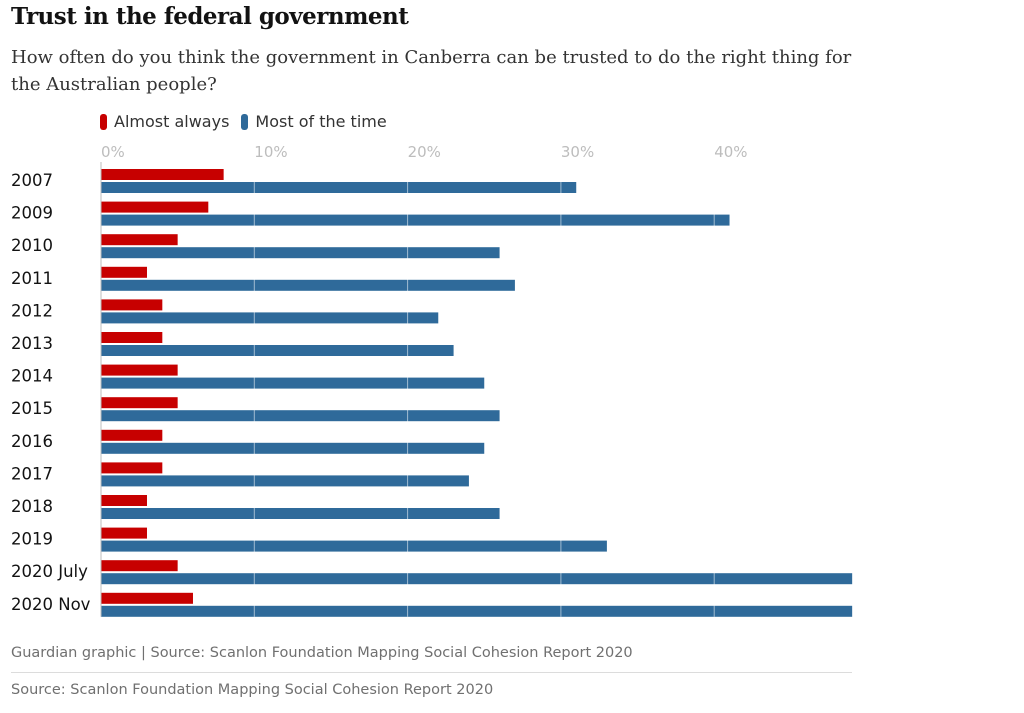 The height and width of the screenshot is (713, 1024). I want to click on bar-almost-always-2020-july, so click(139, 566).